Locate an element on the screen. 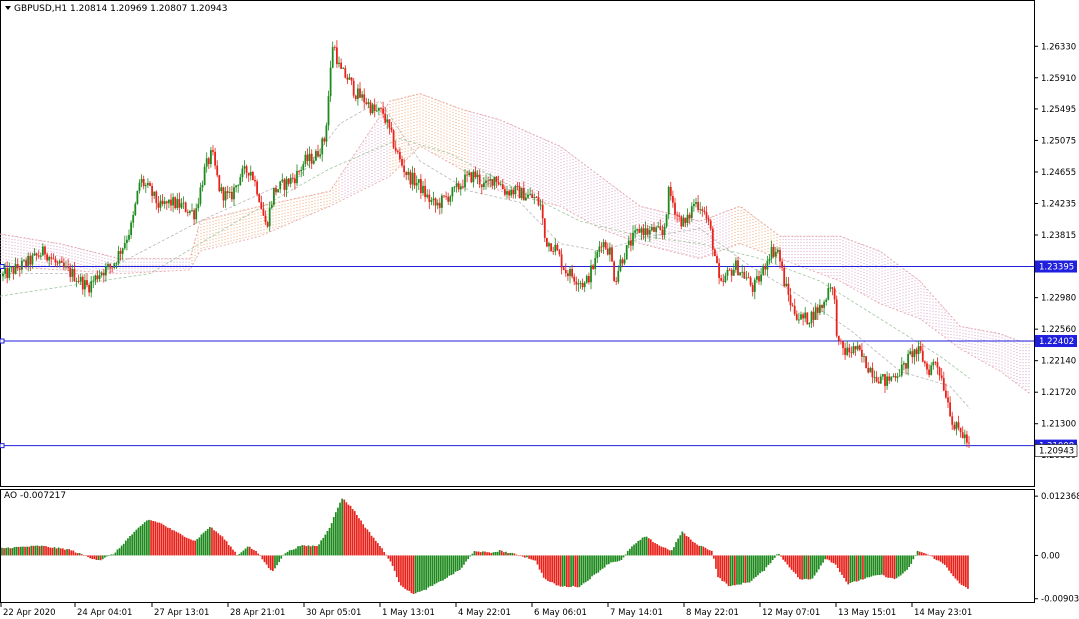  x-tick-label: 22 Apr 2020 is located at coordinates (29, 613).